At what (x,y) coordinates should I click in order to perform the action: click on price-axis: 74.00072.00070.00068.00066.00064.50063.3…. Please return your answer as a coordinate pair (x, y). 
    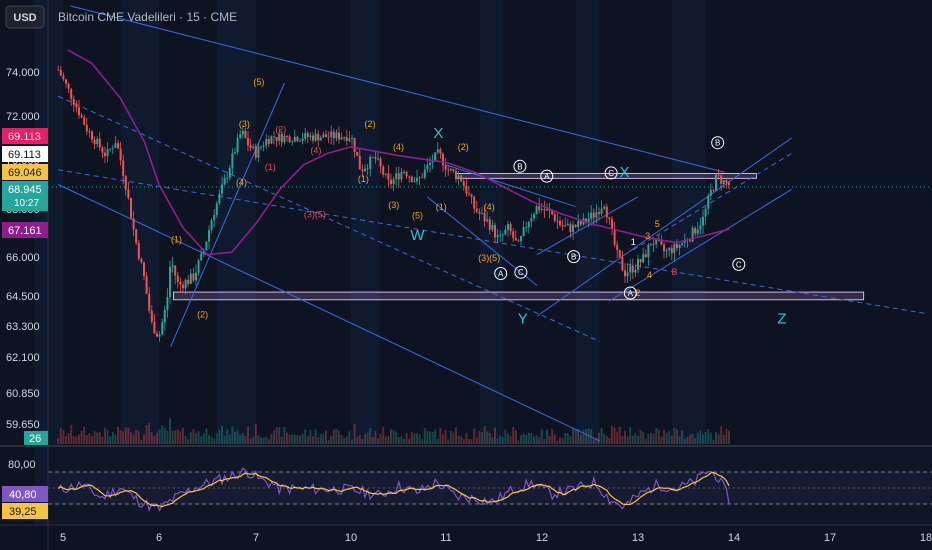
    Looking at the image, I should click on (23, 269).